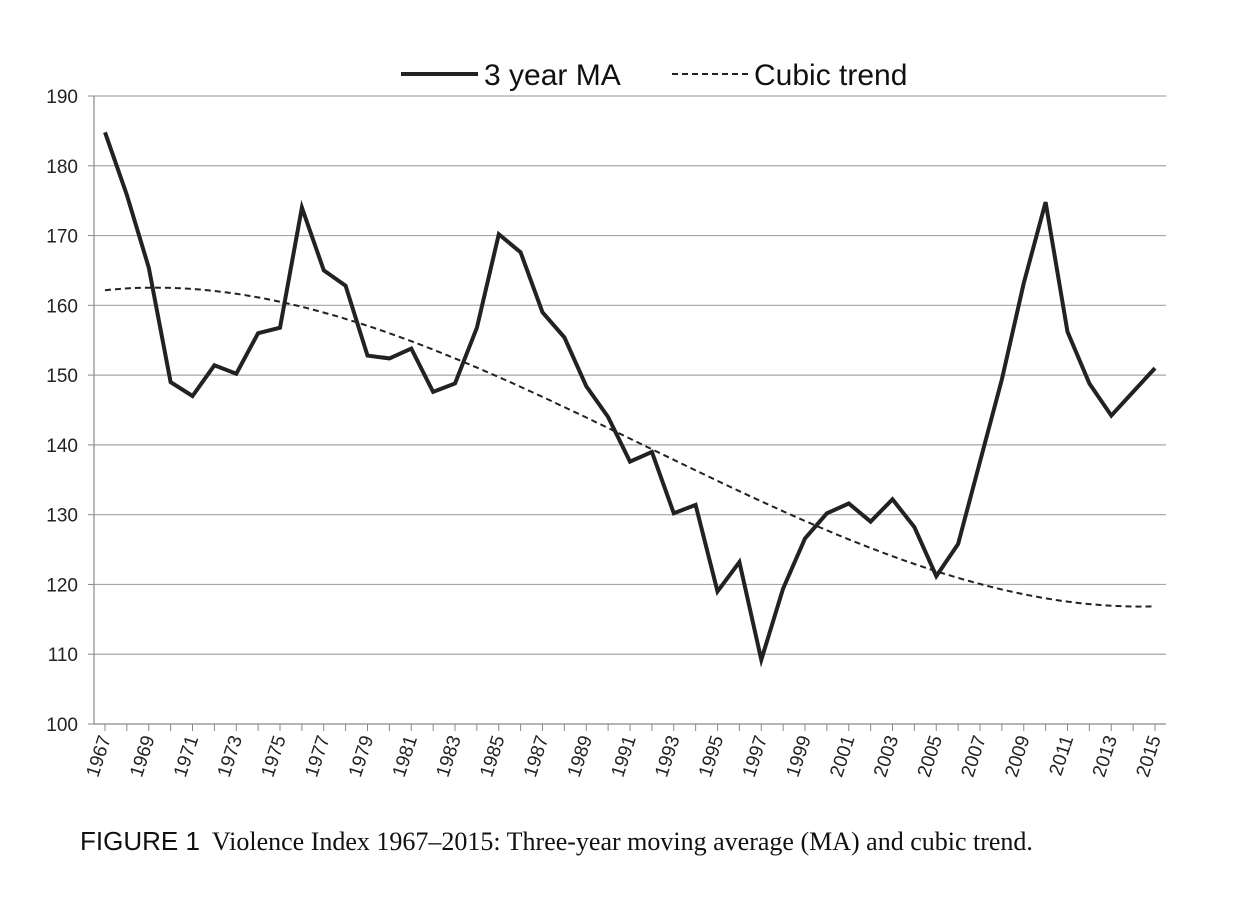  What do you see at coordinates (711, 756) in the screenshot?
I see `x-tick-label-1995: 1995` at bounding box center [711, 756].